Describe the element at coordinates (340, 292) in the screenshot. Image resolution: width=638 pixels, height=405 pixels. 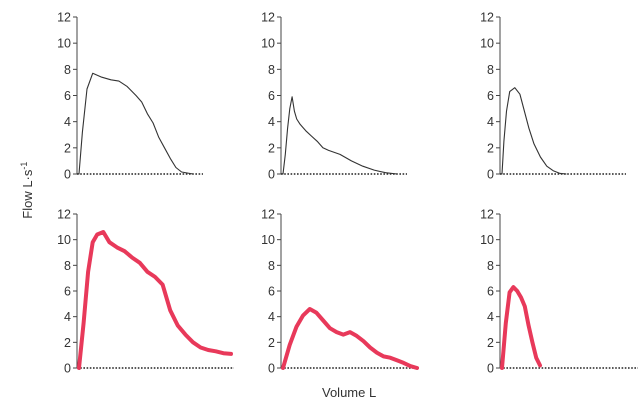
I see `panel-bottom-middle: 0 2 4 6 8 10 12` at that location.